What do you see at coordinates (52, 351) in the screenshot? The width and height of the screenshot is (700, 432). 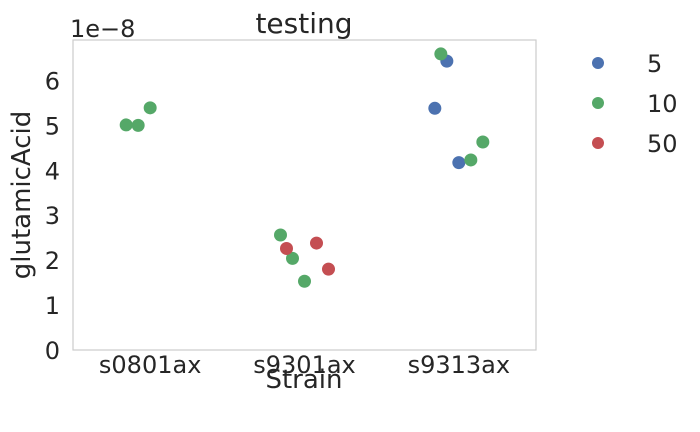 I see `y-tick-label: 0` at bounding box center [52, 351].